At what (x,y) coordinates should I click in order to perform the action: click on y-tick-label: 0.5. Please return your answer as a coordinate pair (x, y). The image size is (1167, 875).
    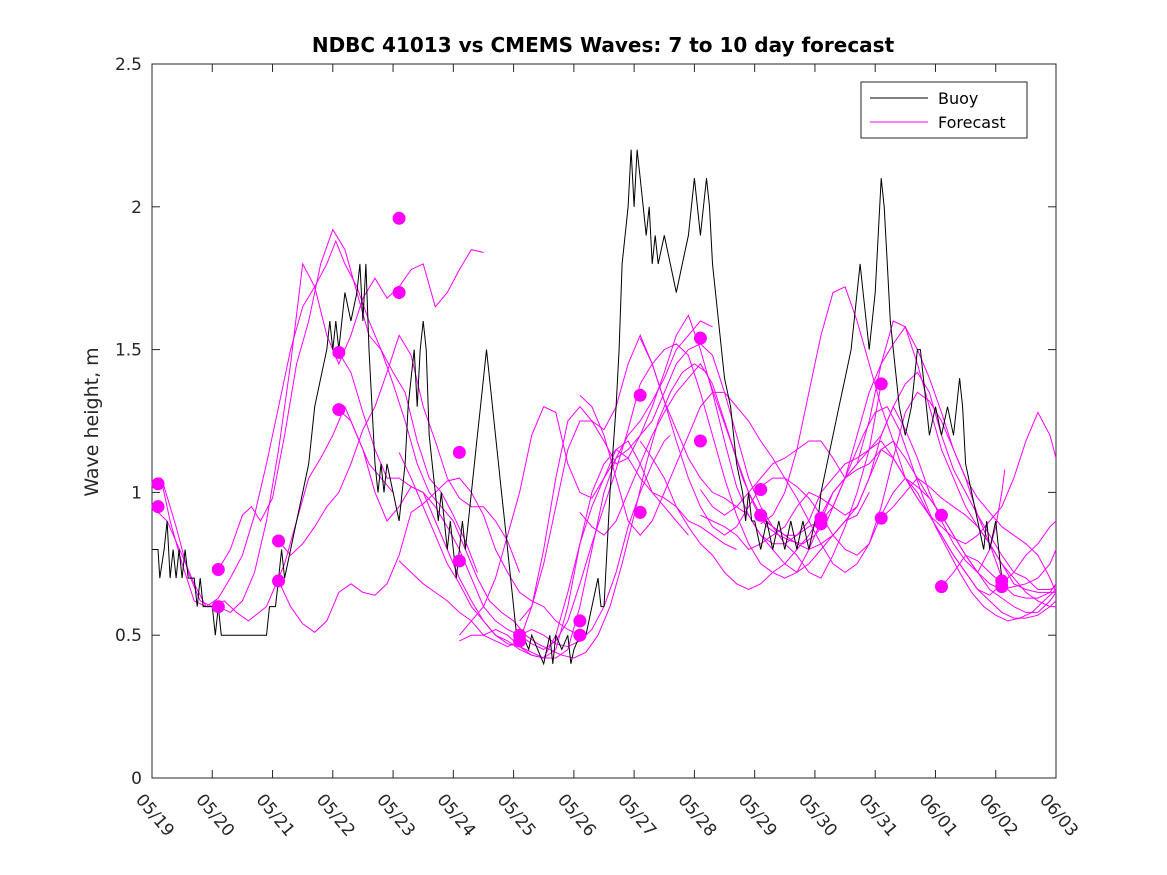
    Looking at the image, I should click on (128, 636).